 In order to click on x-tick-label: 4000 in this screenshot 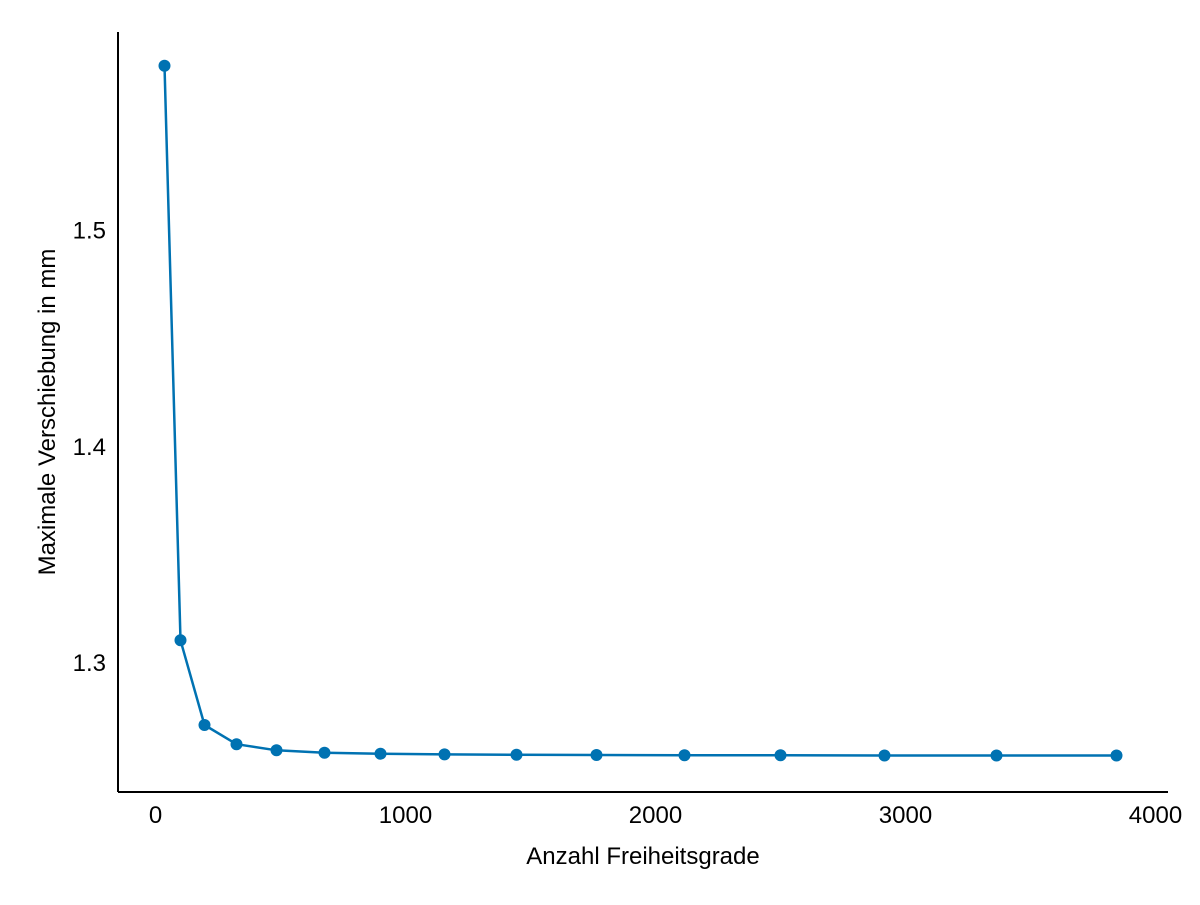, I will do `click(1155, 815)`.